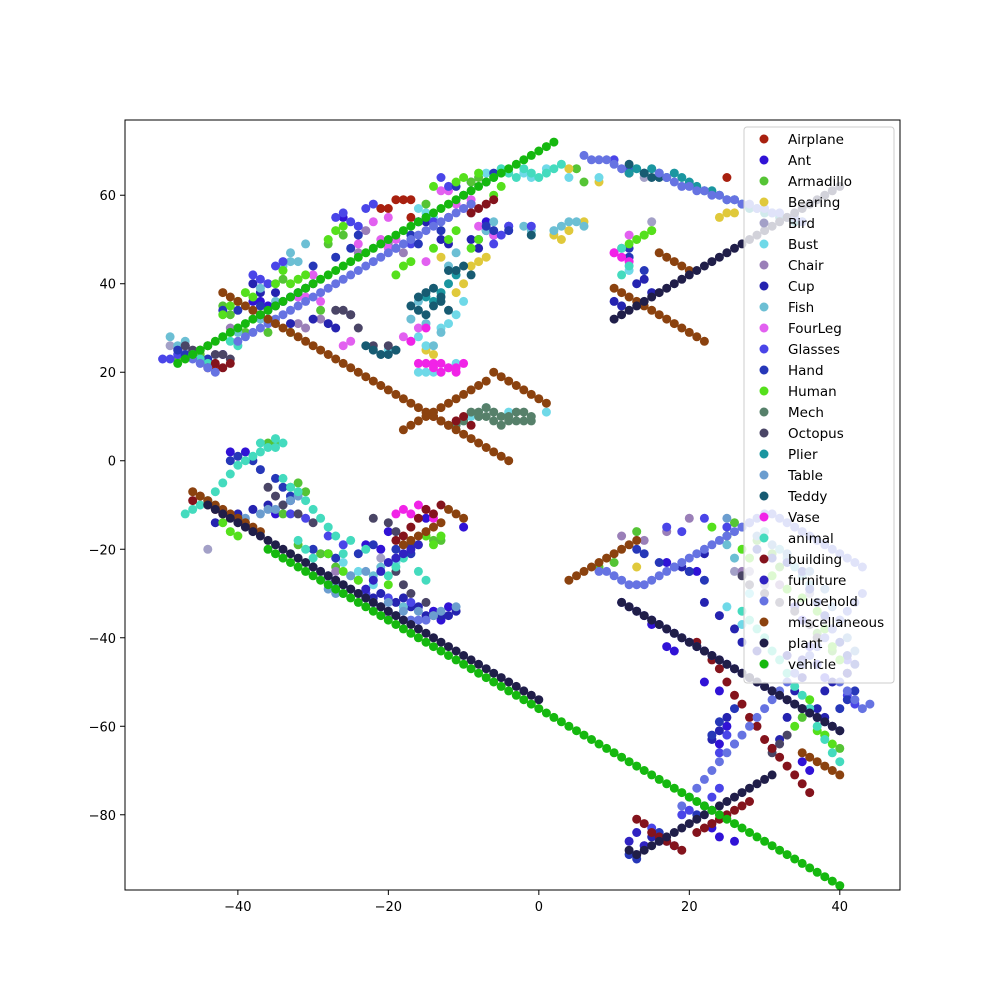  Describe the element at coordinates (815, 560) in the screenshot. I see `legend-label: building` at that location.